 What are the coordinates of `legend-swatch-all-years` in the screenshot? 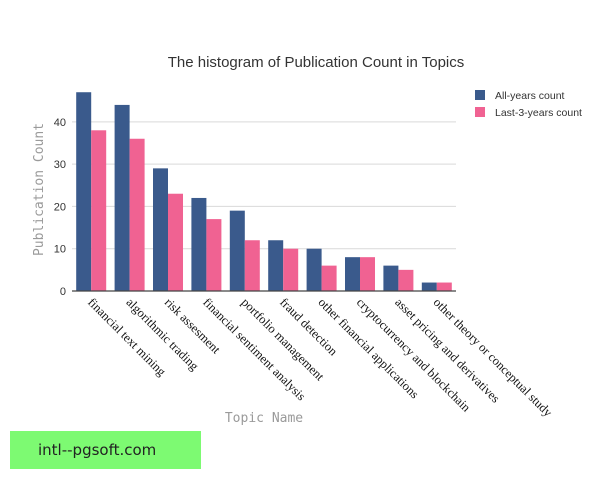 It's located at (480, 95).